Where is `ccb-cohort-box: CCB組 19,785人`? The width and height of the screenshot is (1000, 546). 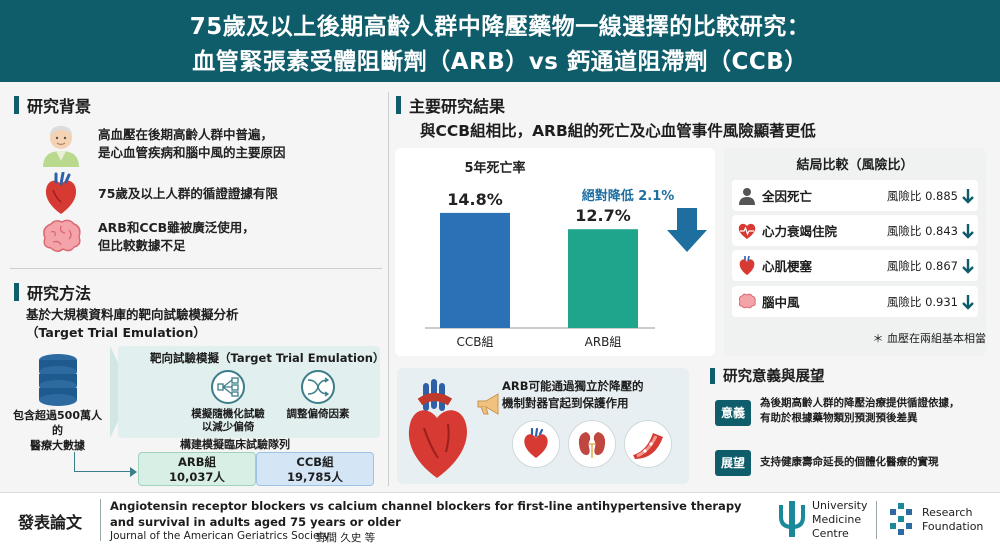 ccb-cohort-box: CCB組 19,785人 is located at coordinates (315, 469).